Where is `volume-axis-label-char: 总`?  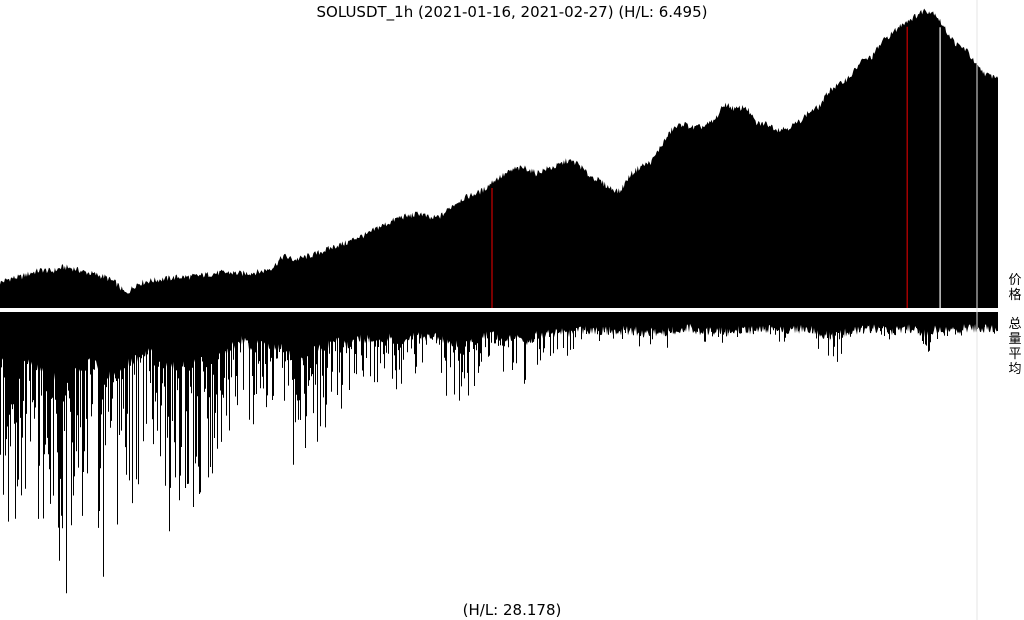 volume-axis-label-char: 总 is located at coordinates (1014, 324).